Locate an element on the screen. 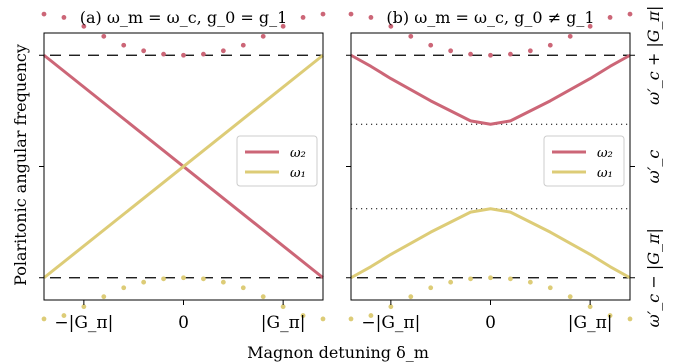  right-tick-label: ω′_c − |G_π| is located at coordinates (653, 277).